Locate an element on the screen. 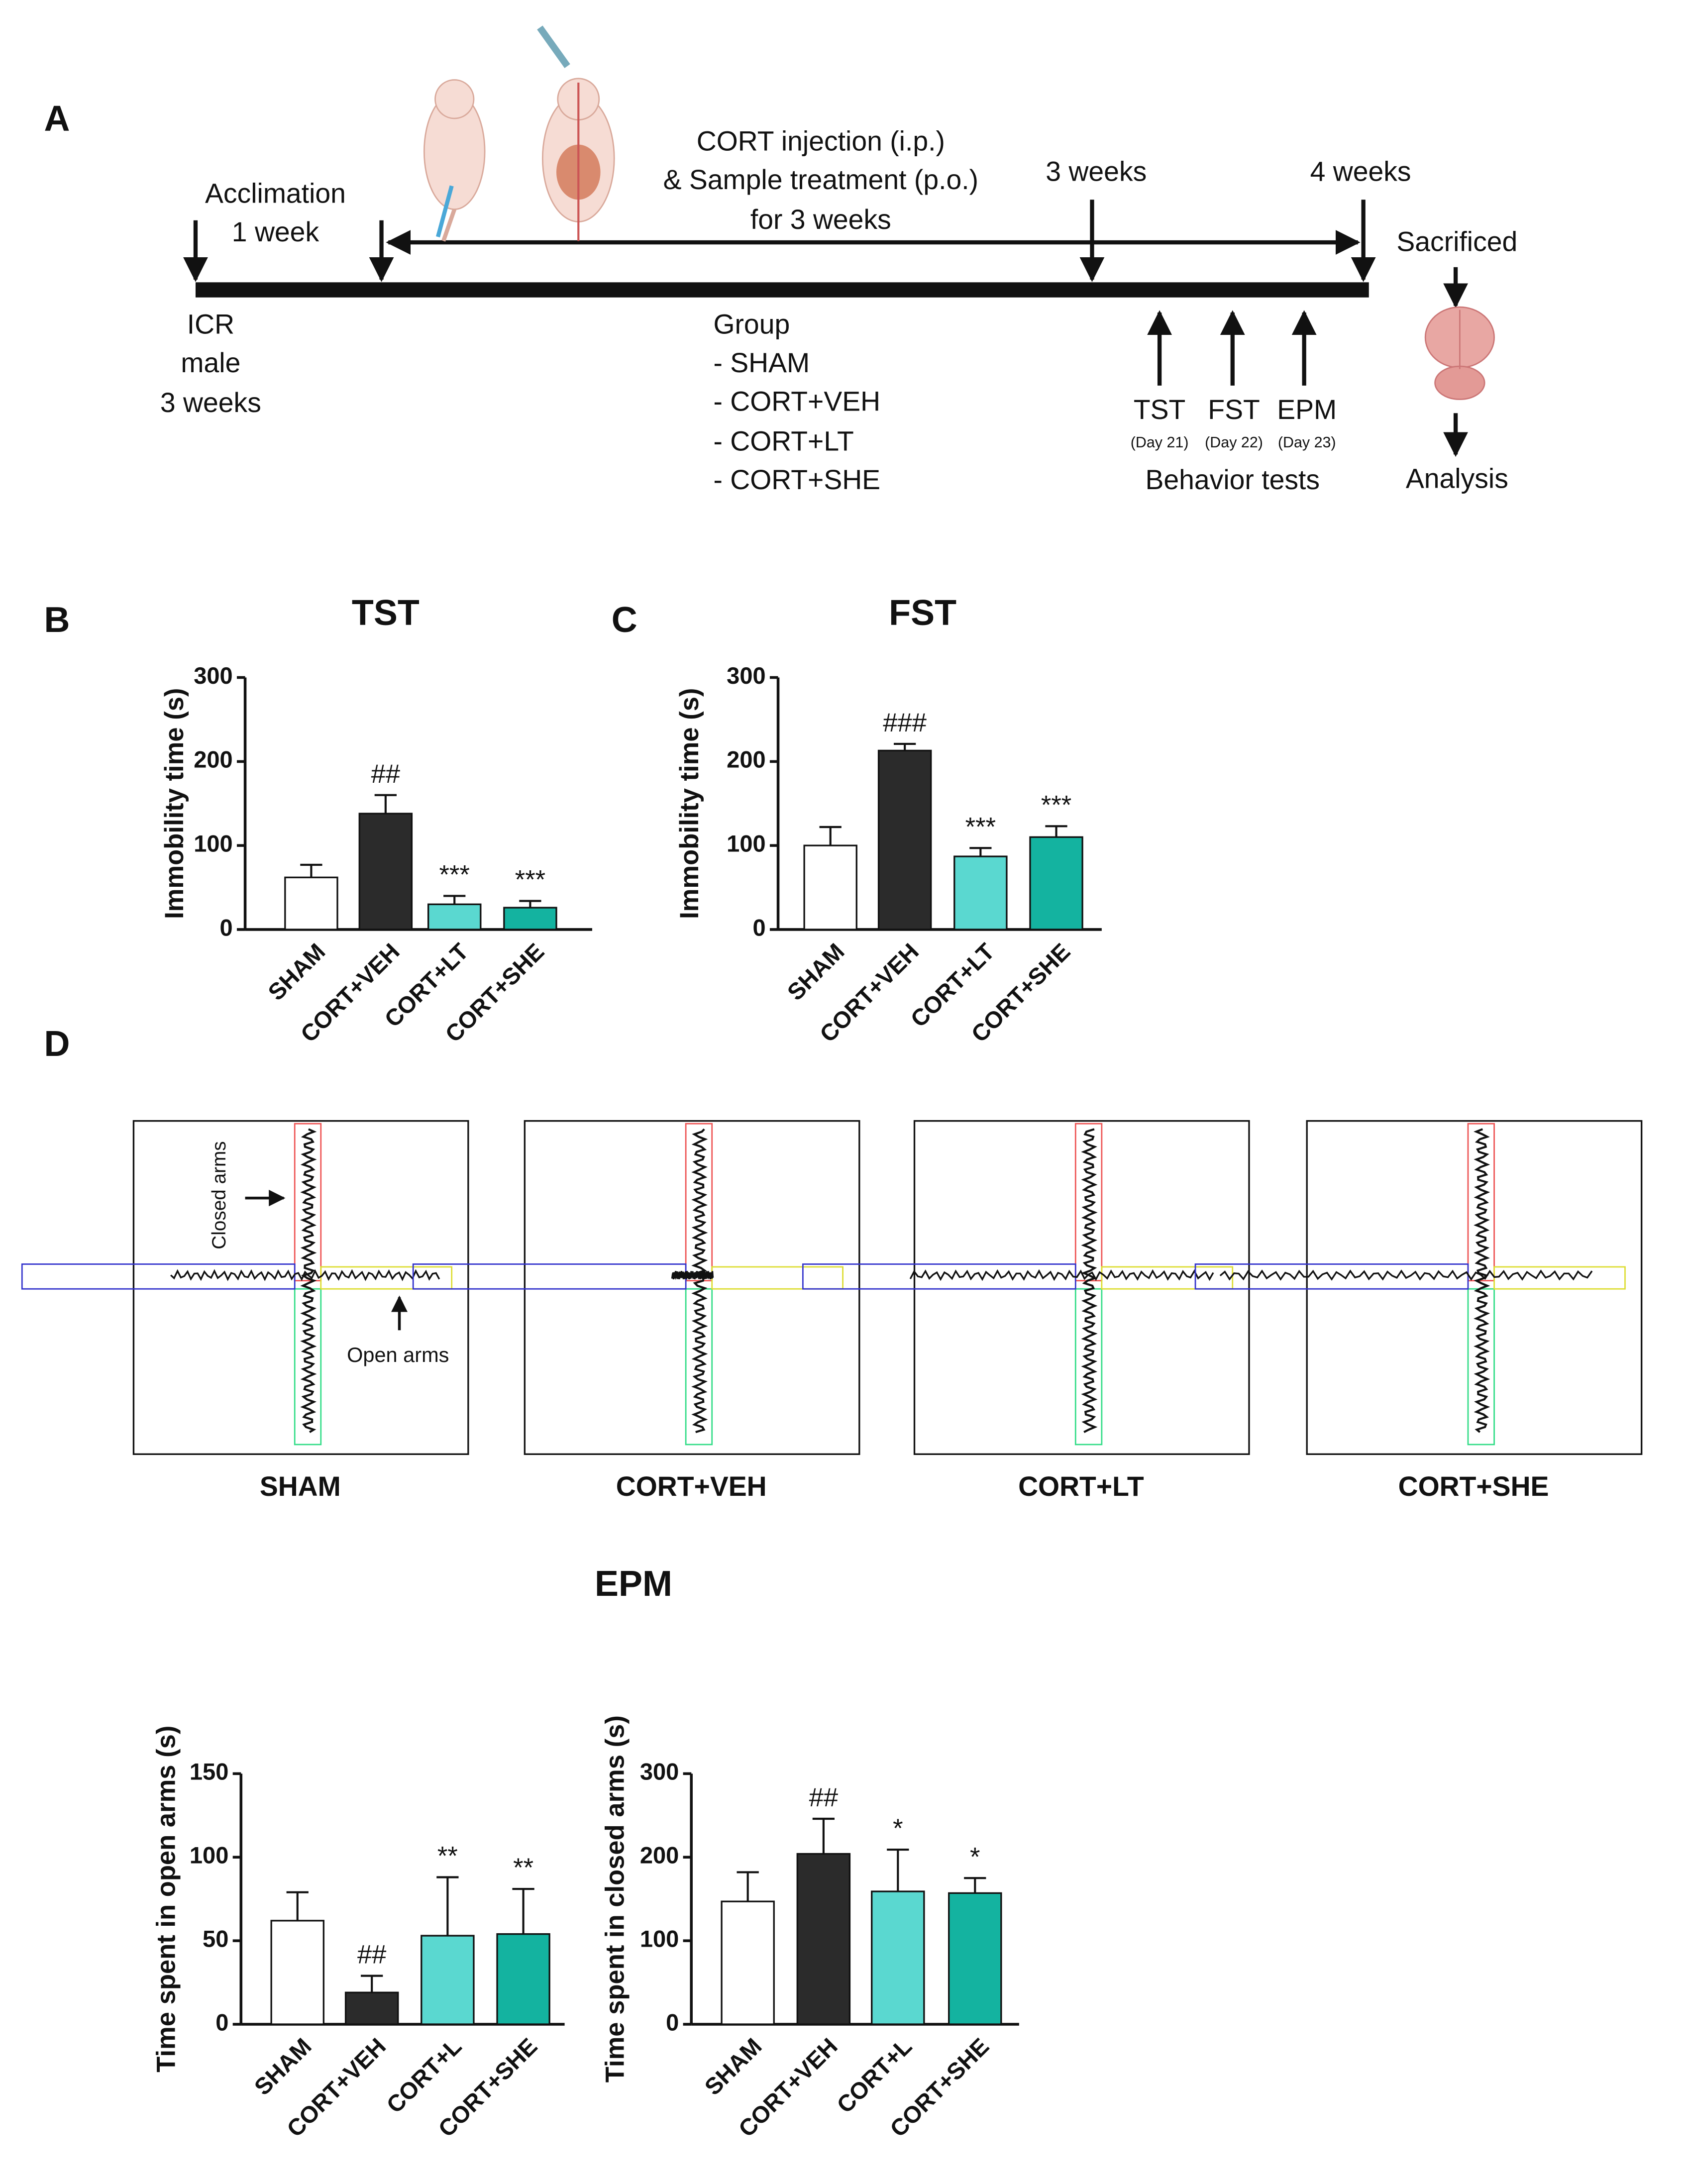  timeline-text: ICR is located at coordinates (210, 324).